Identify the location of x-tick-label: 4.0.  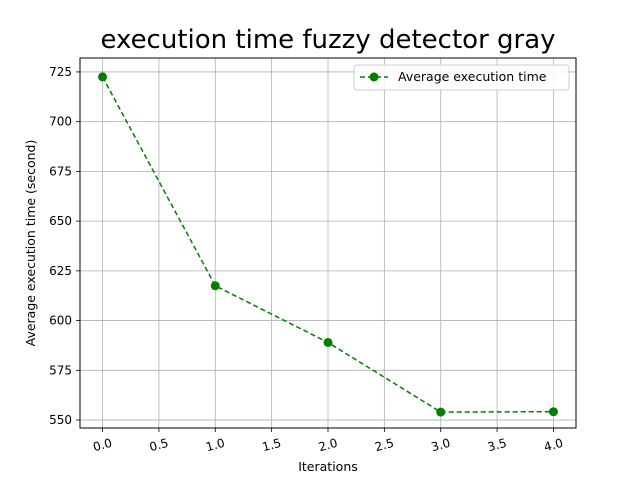
(553, 445).